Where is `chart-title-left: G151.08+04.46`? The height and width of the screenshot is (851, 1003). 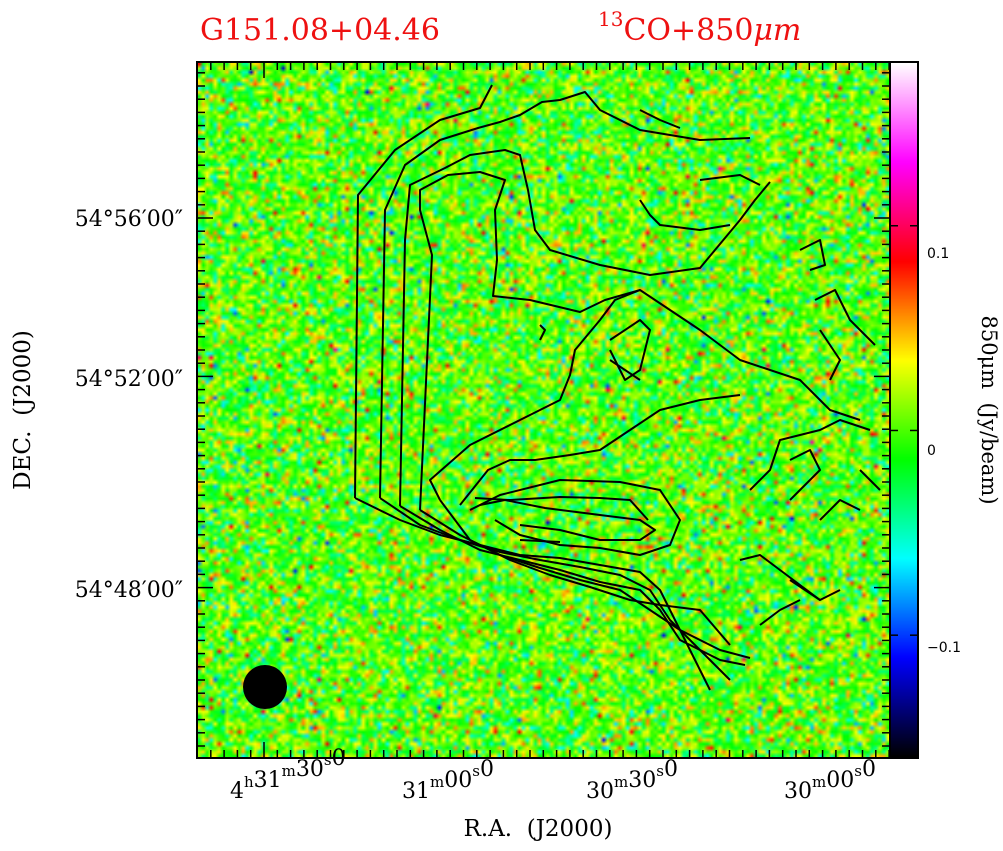
chart-title-left: G151.08+04.46 is located at coordinates (320, 30).